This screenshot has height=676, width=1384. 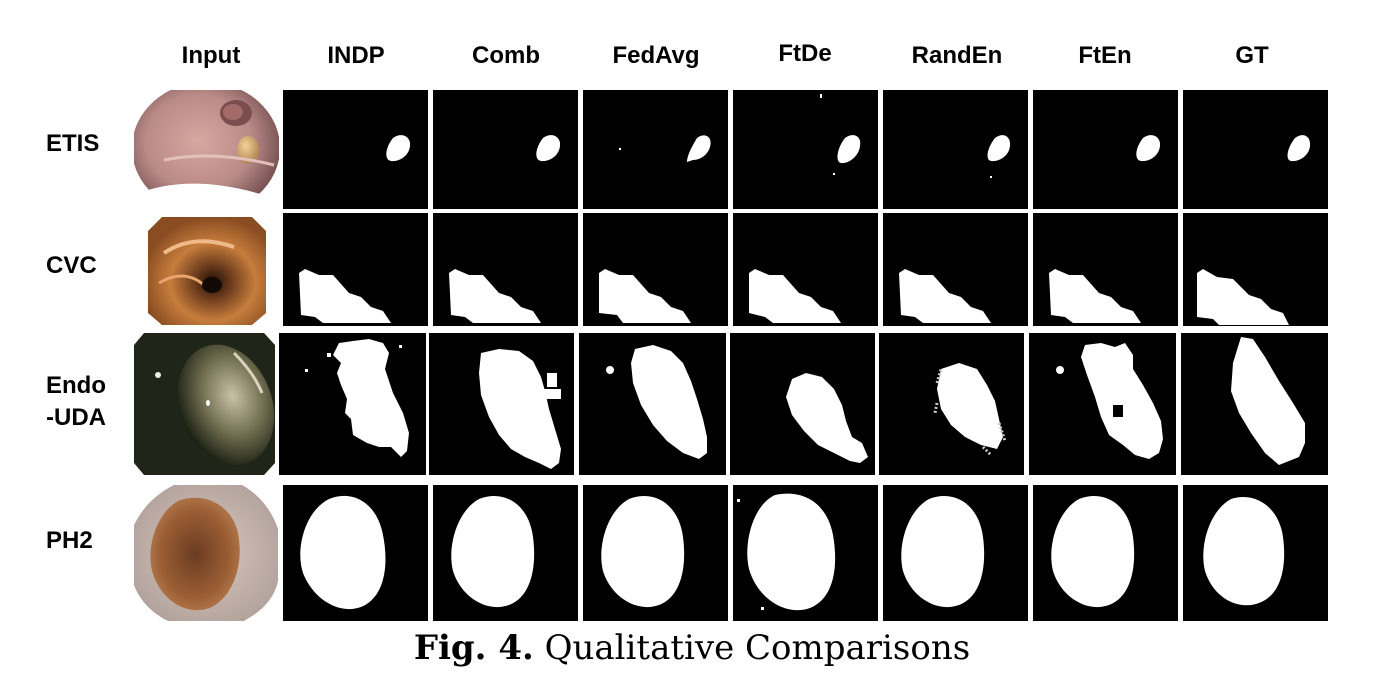 I want to click on mask-endo-uda-randen, so click(x=951, y=404).